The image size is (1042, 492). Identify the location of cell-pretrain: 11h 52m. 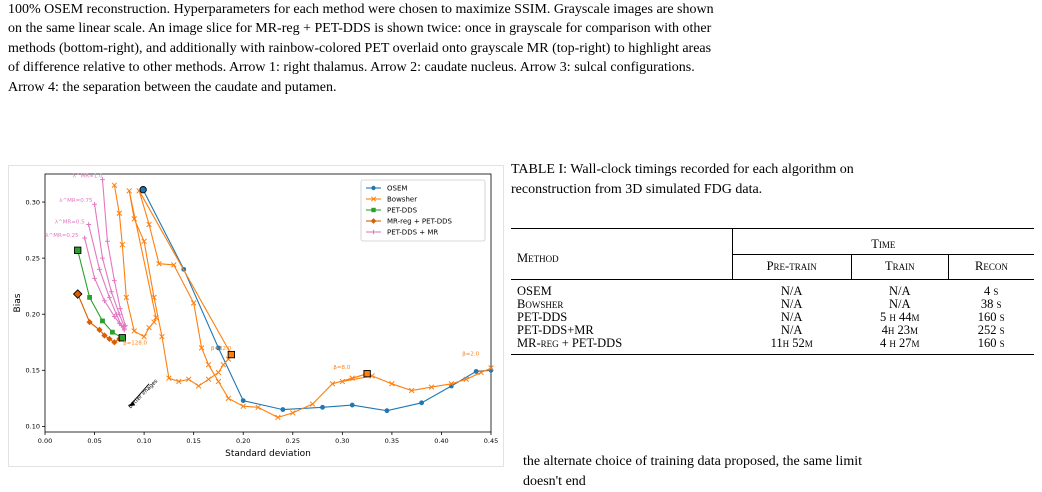
(791, 343).